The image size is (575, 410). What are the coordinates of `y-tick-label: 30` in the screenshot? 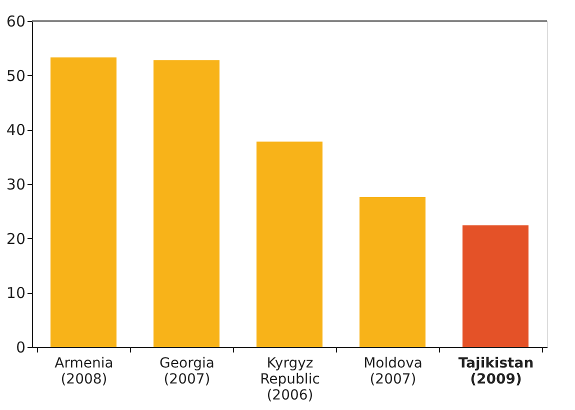 It's located at (16, 185).